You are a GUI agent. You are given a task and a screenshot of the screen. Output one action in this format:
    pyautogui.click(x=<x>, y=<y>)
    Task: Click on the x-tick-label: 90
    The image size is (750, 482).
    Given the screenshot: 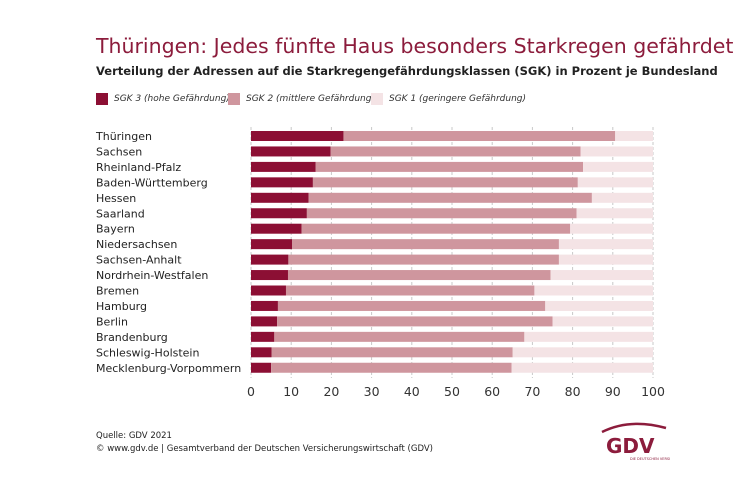 What is the action you would take?
    pyautogui.click(x=613, y=391)
    